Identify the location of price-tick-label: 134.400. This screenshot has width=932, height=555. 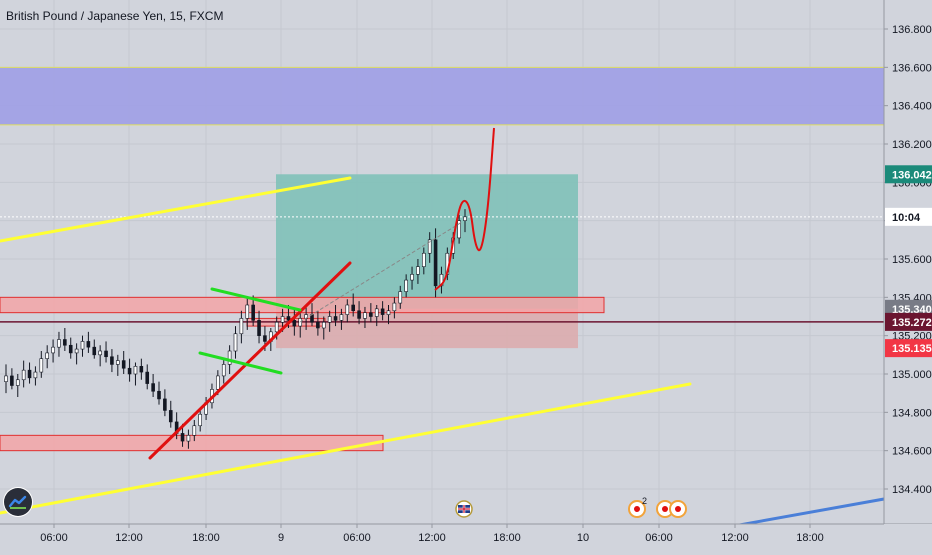
(912, 490).